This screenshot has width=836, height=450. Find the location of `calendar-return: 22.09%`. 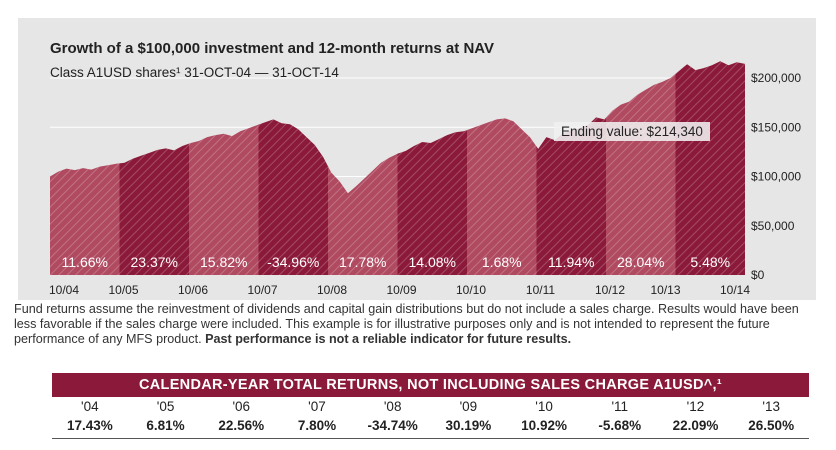

calendar-return: 22.09% is located at coordinates (695, 425).